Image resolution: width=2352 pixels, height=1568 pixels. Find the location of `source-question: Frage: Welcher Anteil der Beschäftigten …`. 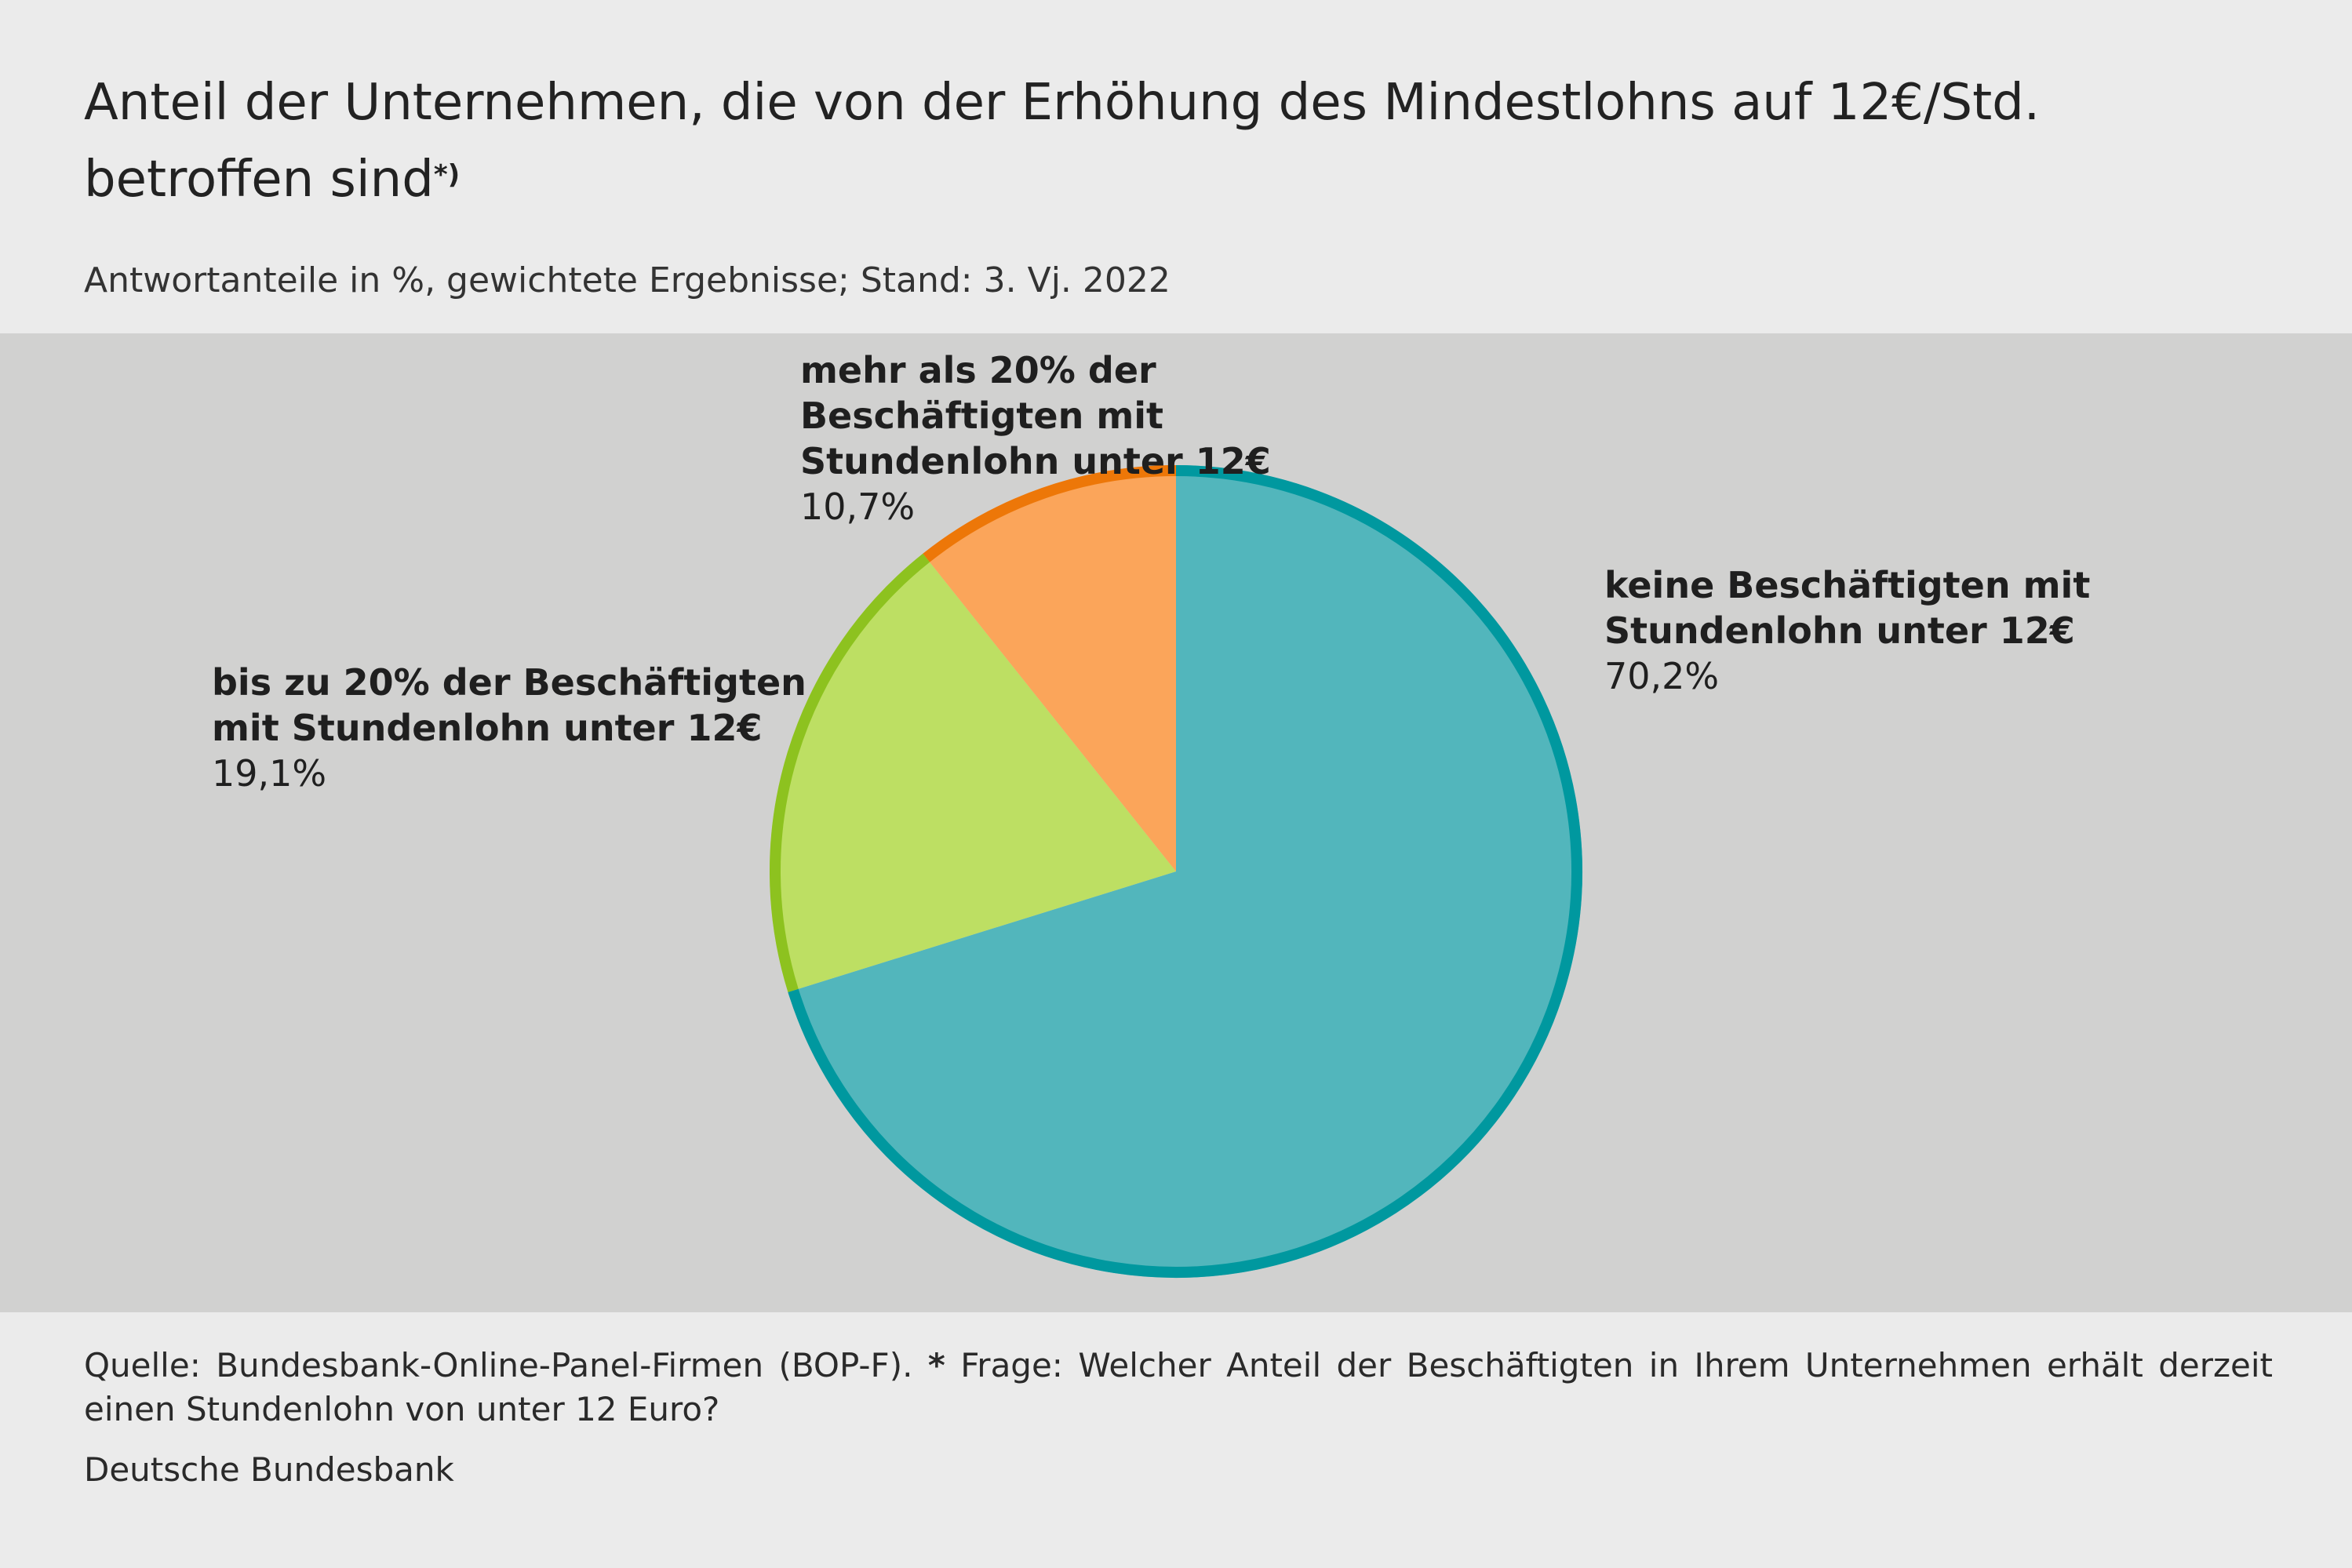

source-question: Frage: Welcher Anteil der Beschäftigten … is located at coordinates (1178, 1387).